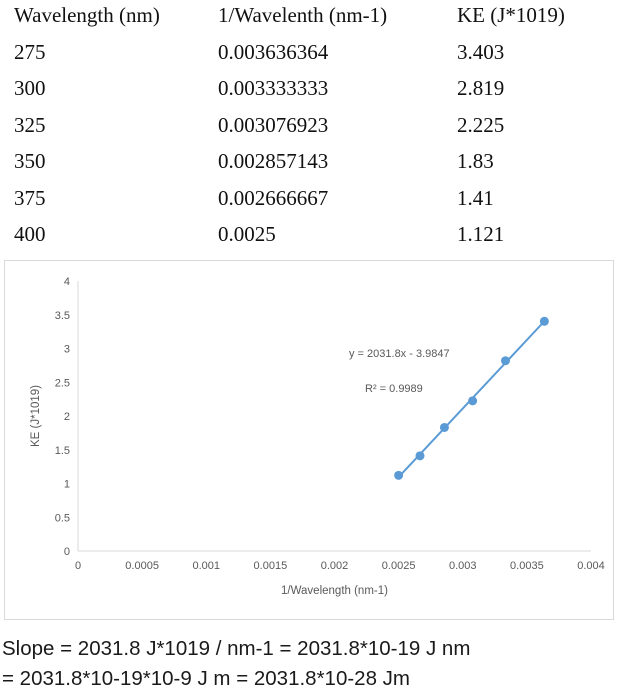 This screenshot has width=617, height=700. I want to click on header-inverse-wavelength: 1/Wavelenth (nm-1), so click(303, 15).